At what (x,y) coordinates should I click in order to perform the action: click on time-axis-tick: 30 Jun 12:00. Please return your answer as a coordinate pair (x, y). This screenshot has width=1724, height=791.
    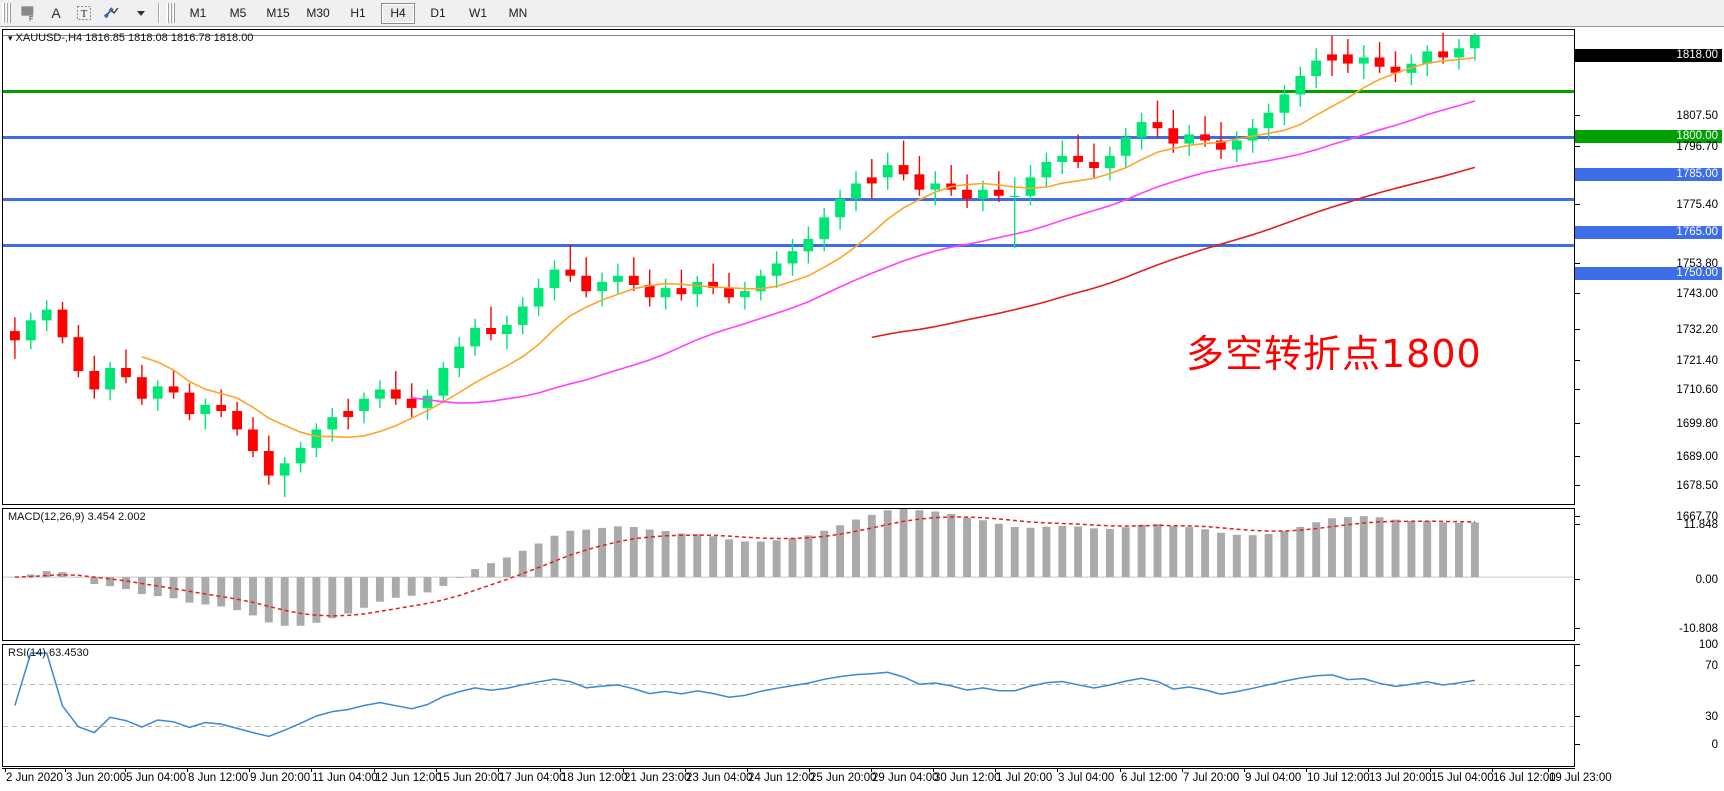
    Looking at the image, I should click on (967, 776).